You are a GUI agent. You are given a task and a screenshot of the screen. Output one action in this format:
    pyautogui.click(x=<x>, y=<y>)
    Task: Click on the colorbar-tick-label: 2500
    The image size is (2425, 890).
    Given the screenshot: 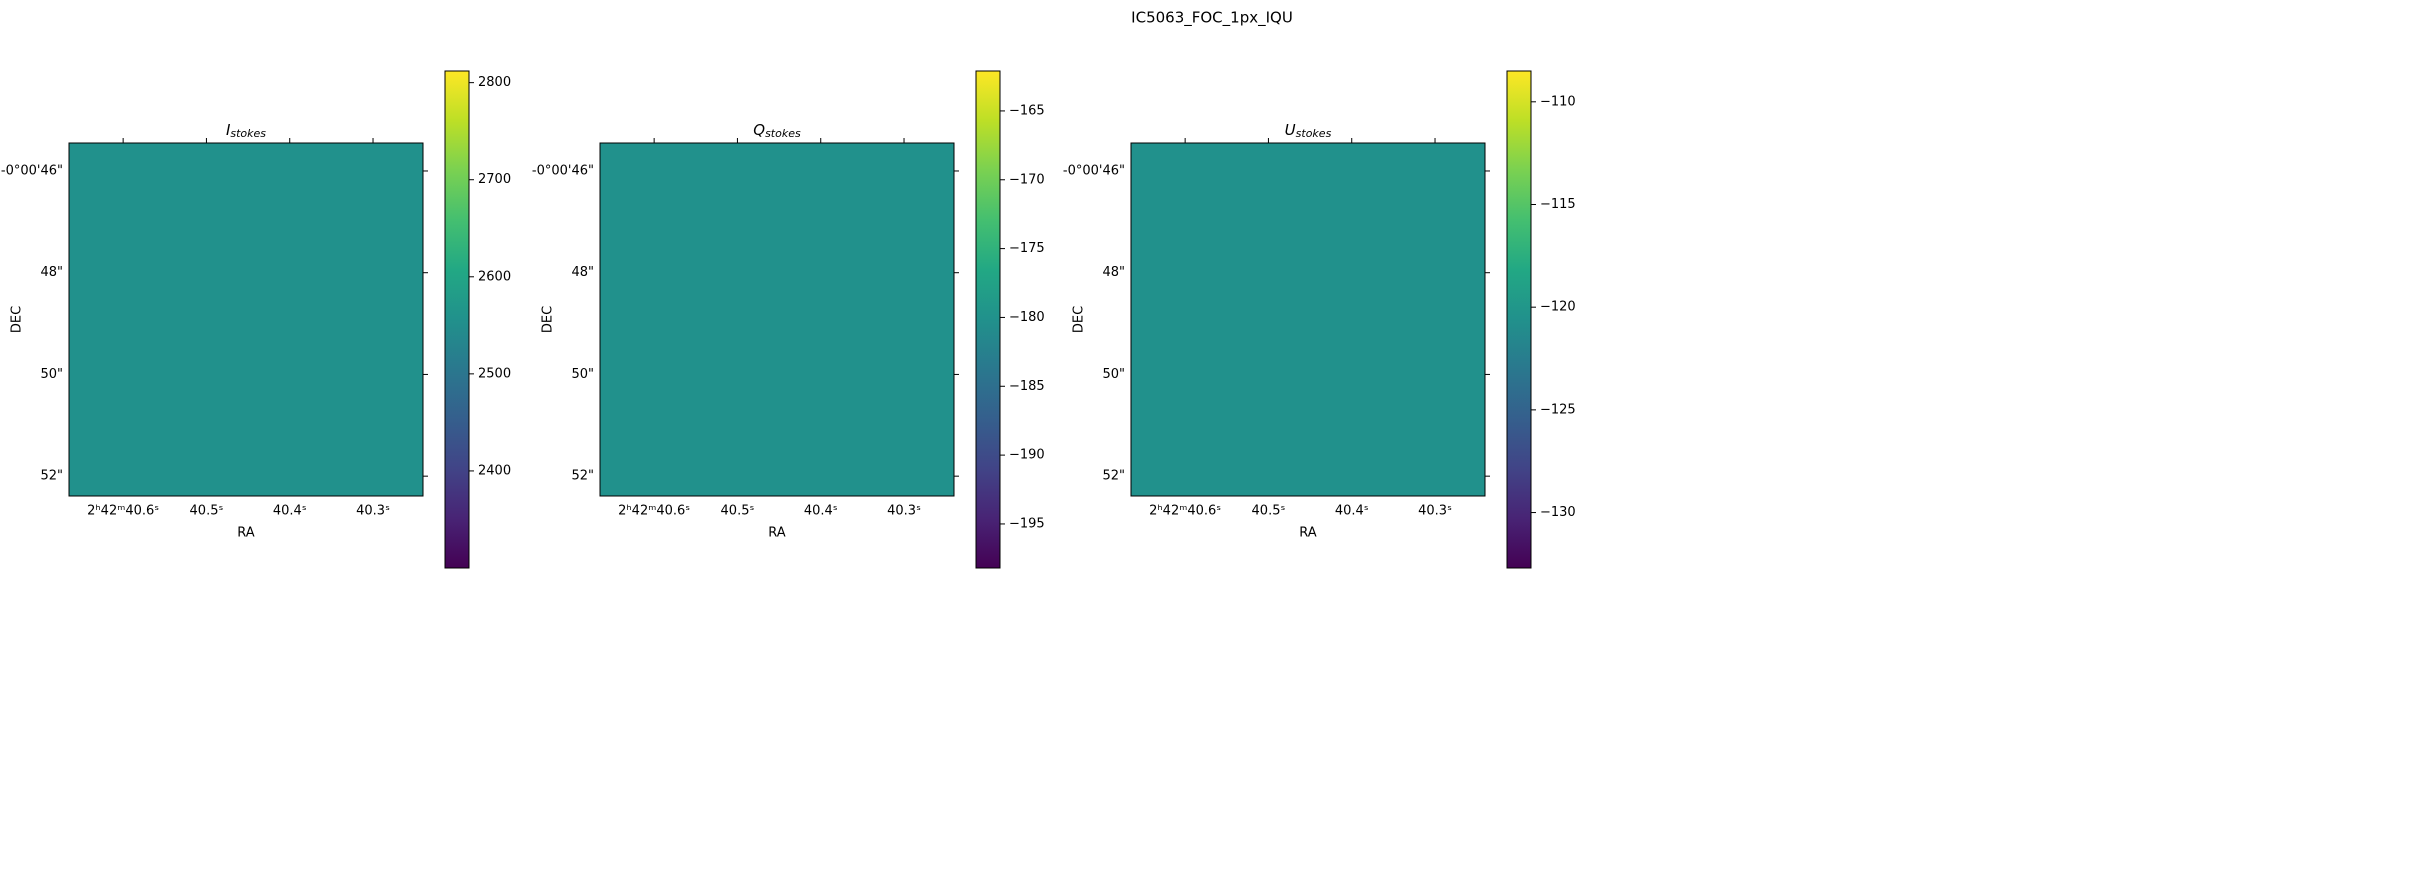 What is the action you would take?
    pyautogui.click(x=494, y=373)
    